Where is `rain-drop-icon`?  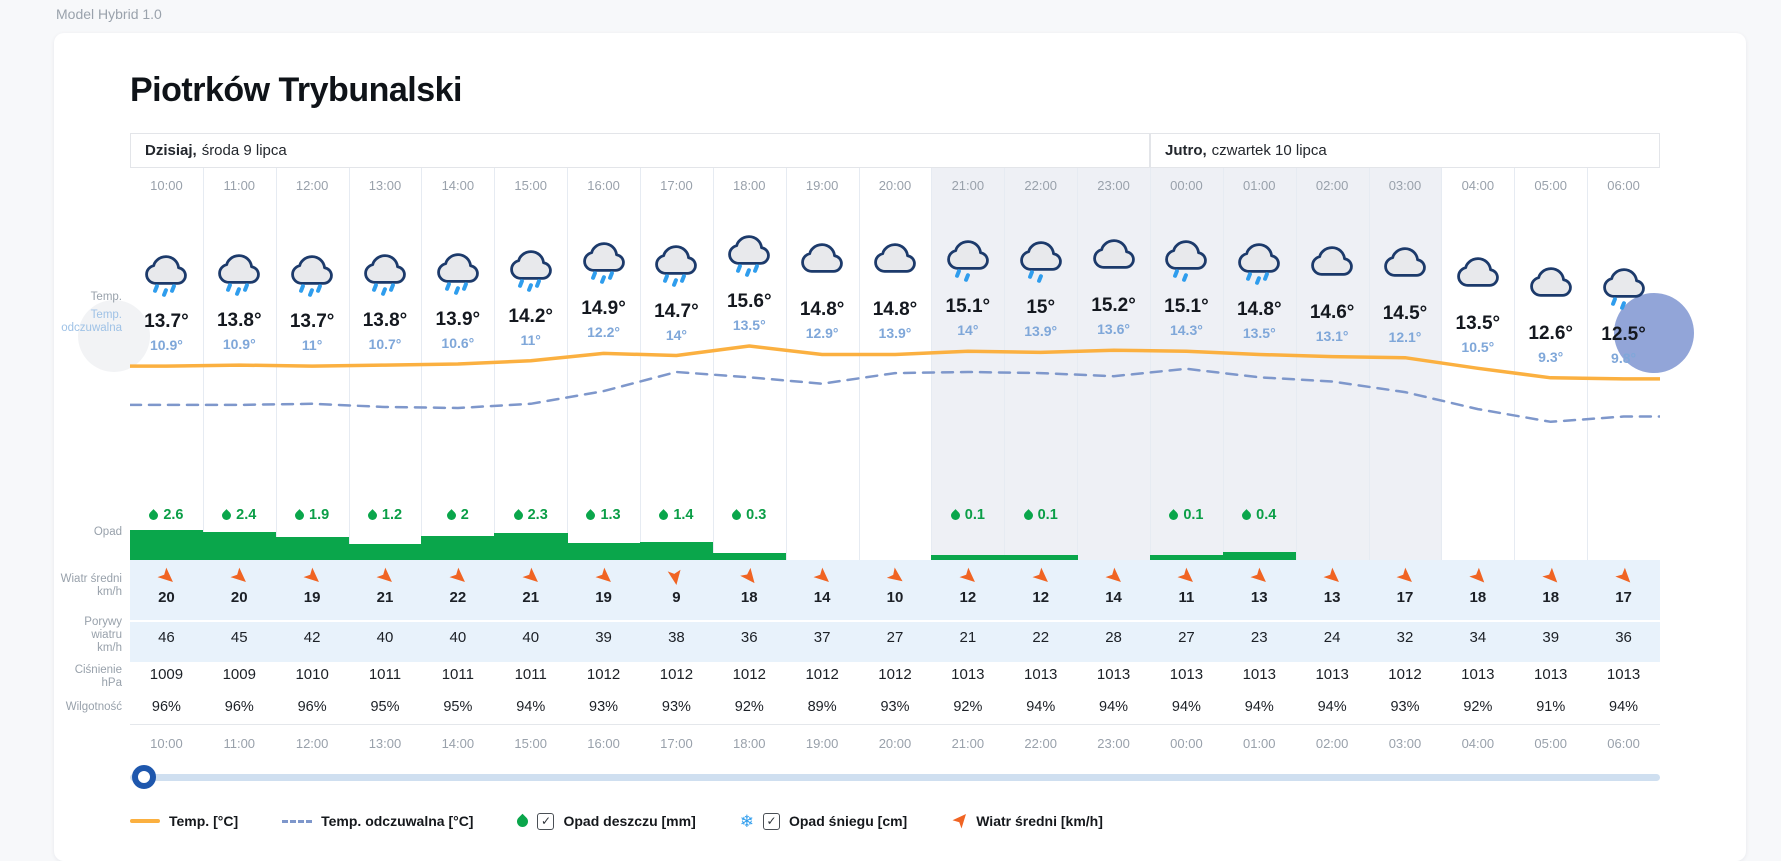
rain-drop-icon is located at coordinates (372, 515).